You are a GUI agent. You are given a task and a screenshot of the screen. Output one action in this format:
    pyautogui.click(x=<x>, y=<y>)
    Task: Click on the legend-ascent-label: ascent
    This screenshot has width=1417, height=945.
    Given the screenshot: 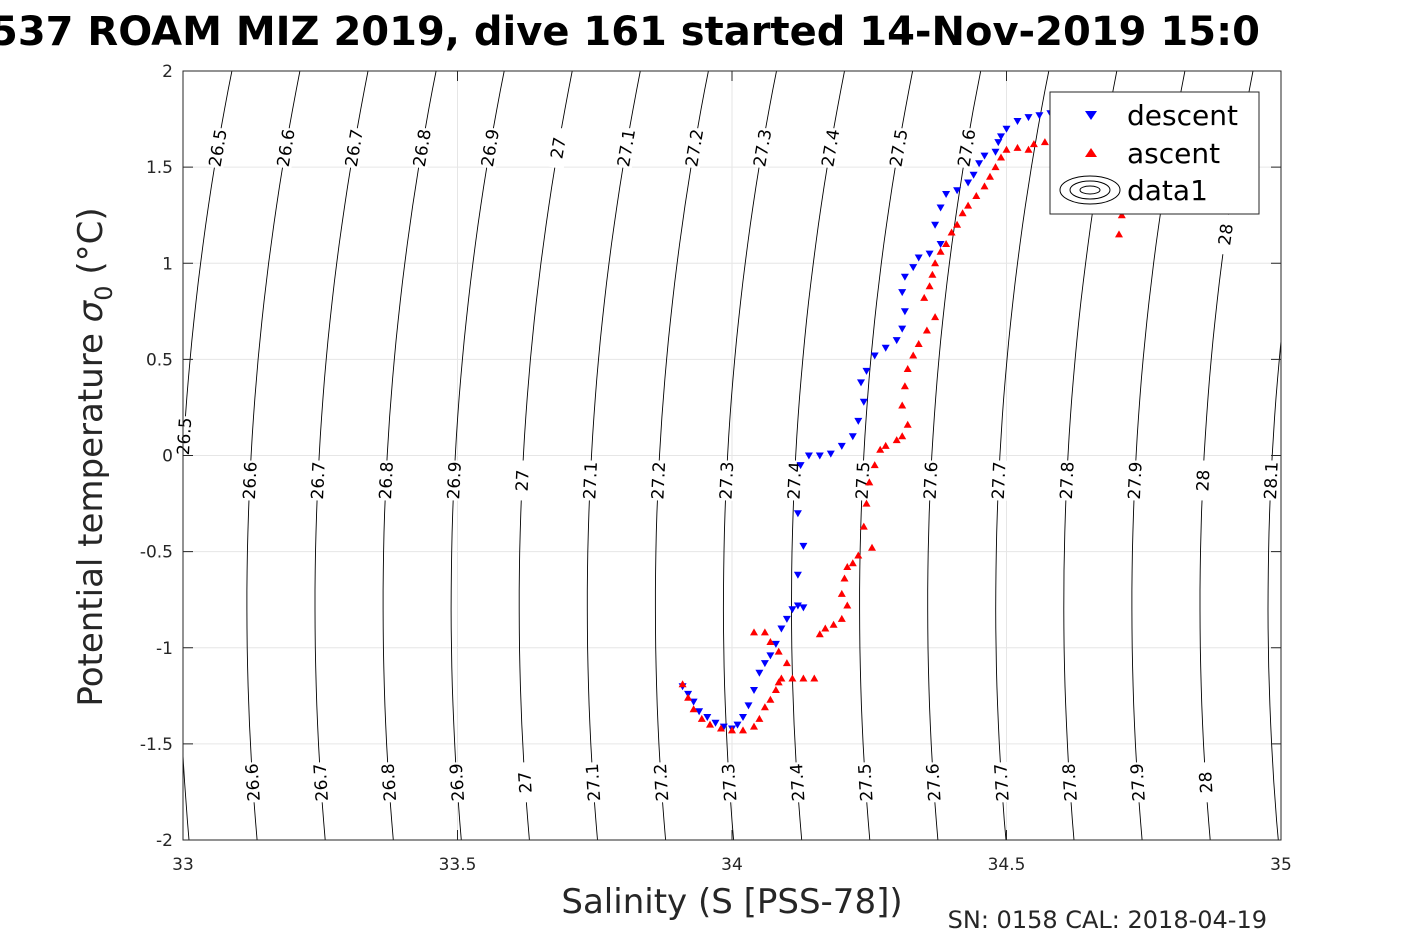 What is the action you would take?
    pyautogui.click(x=1173, y=153)
    